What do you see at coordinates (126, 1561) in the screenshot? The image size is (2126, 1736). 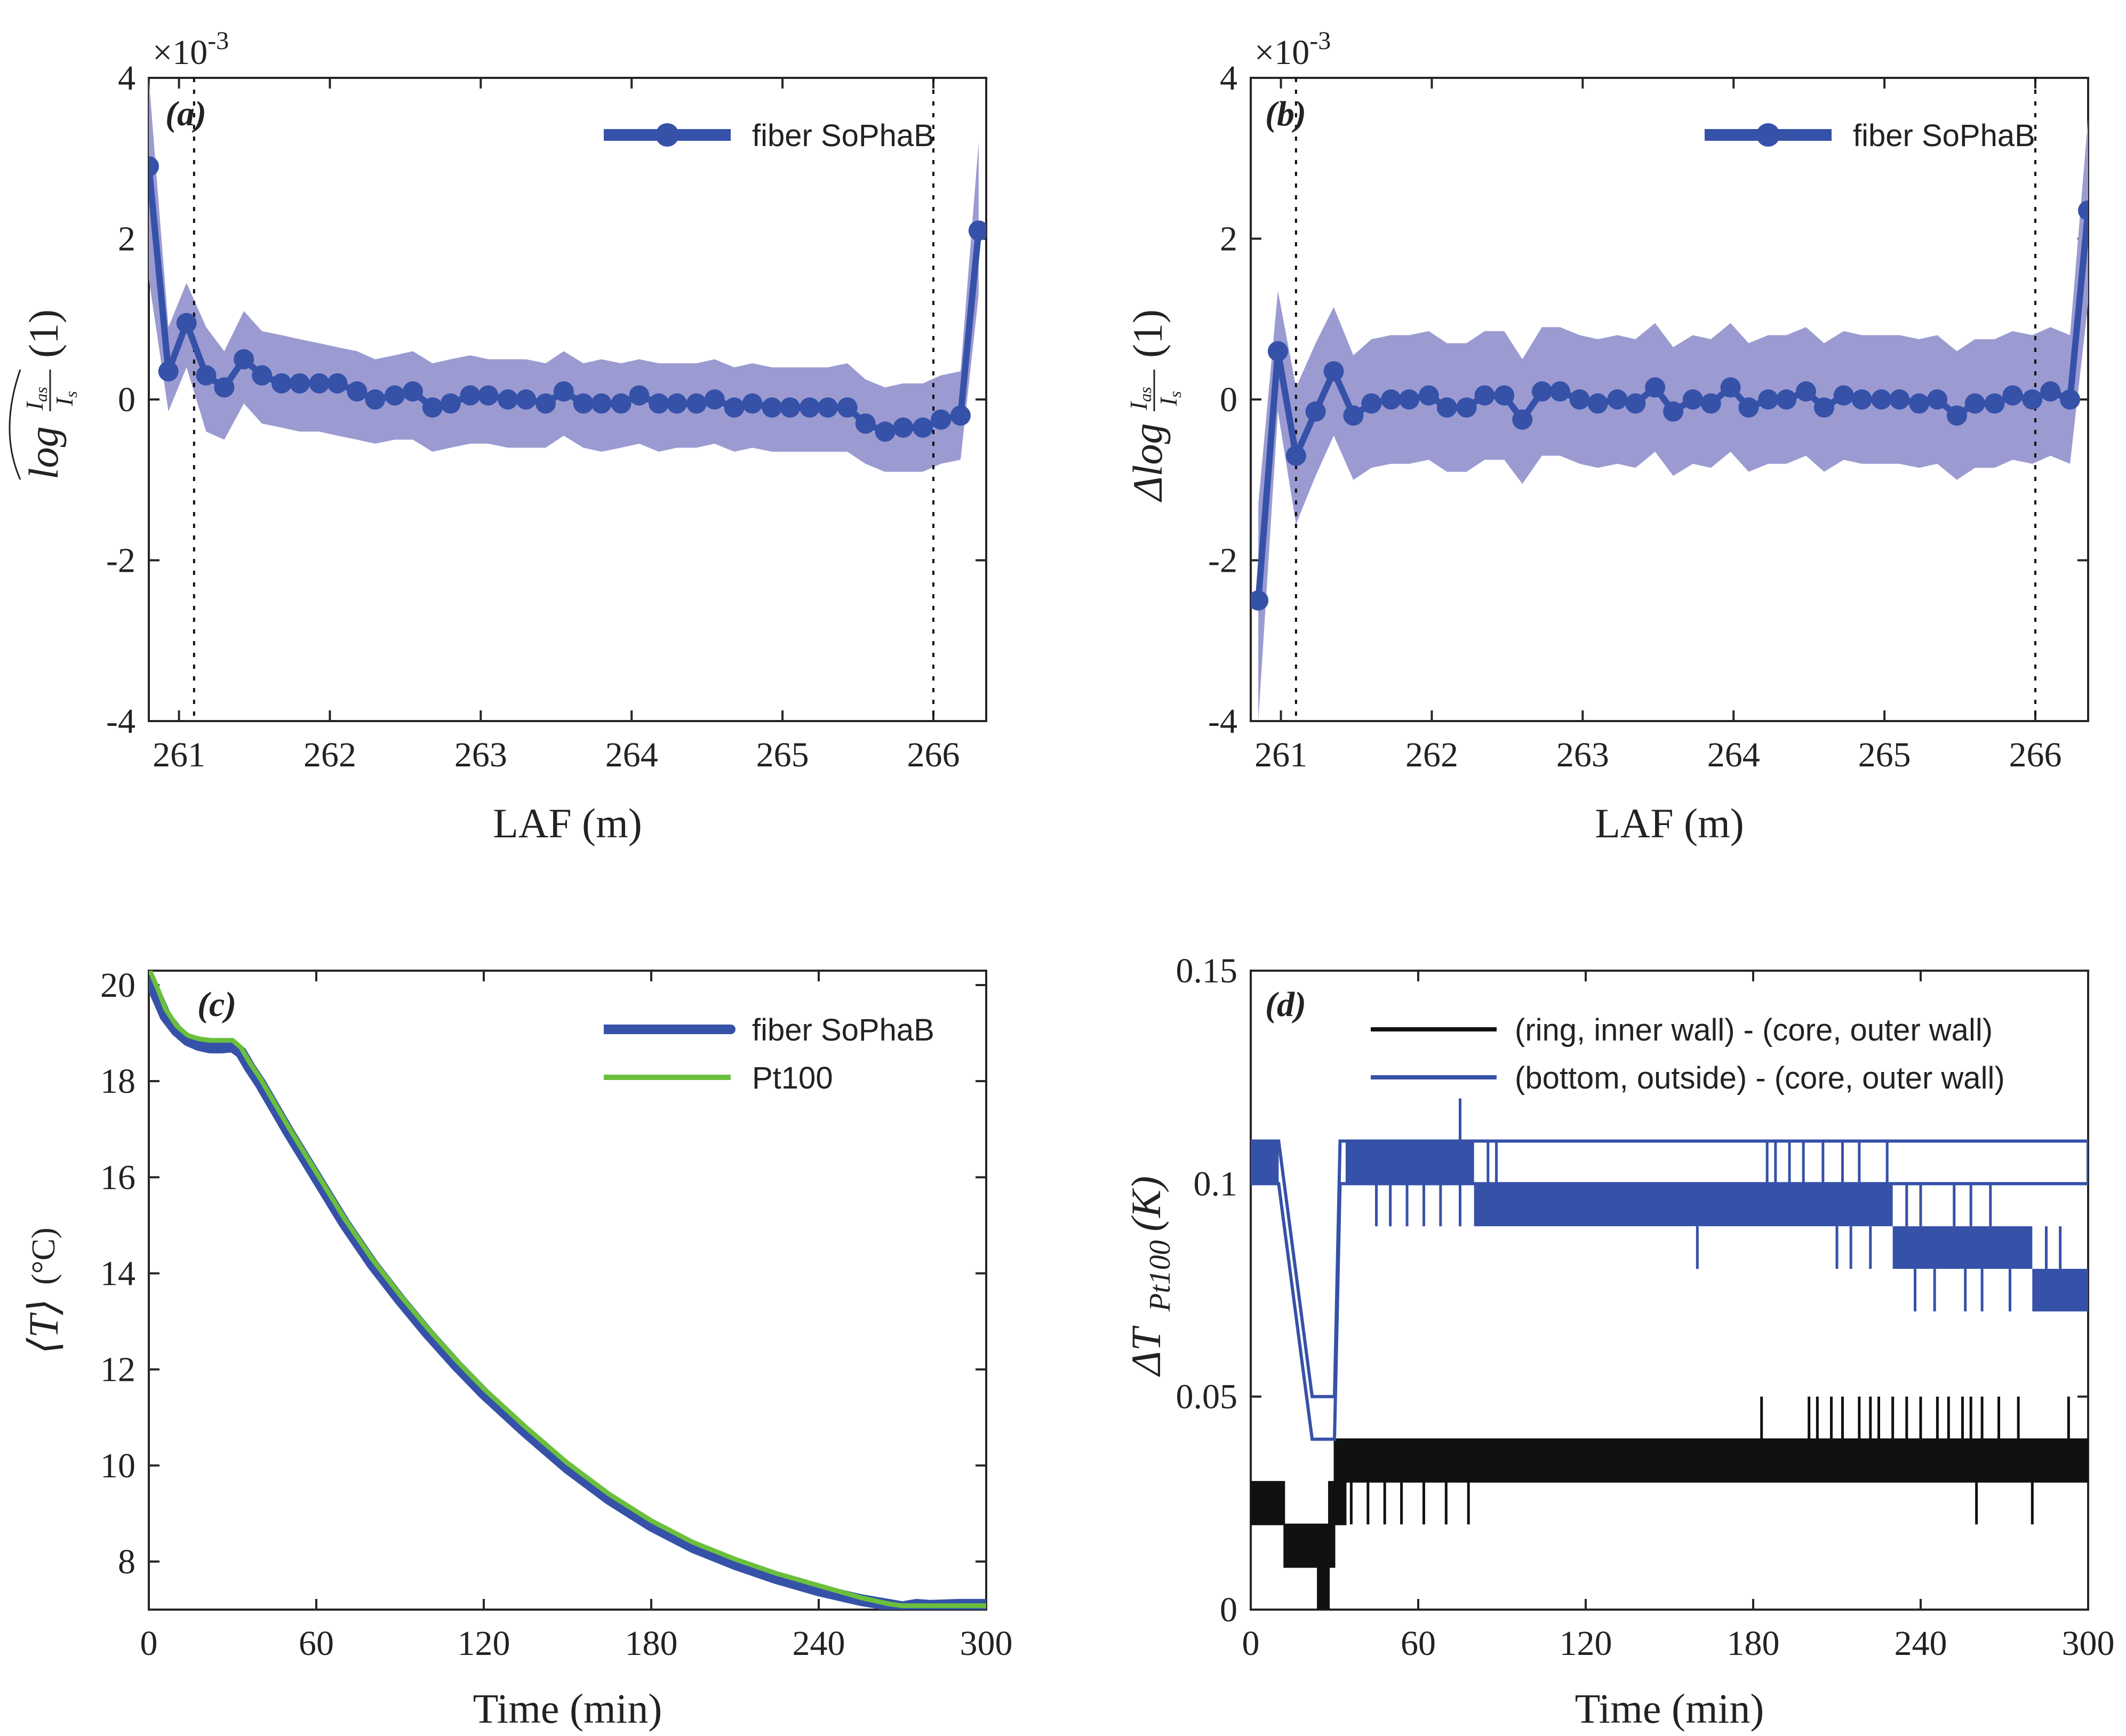 I see `y-tick-label: 8` at bounding box center [126, 1561].